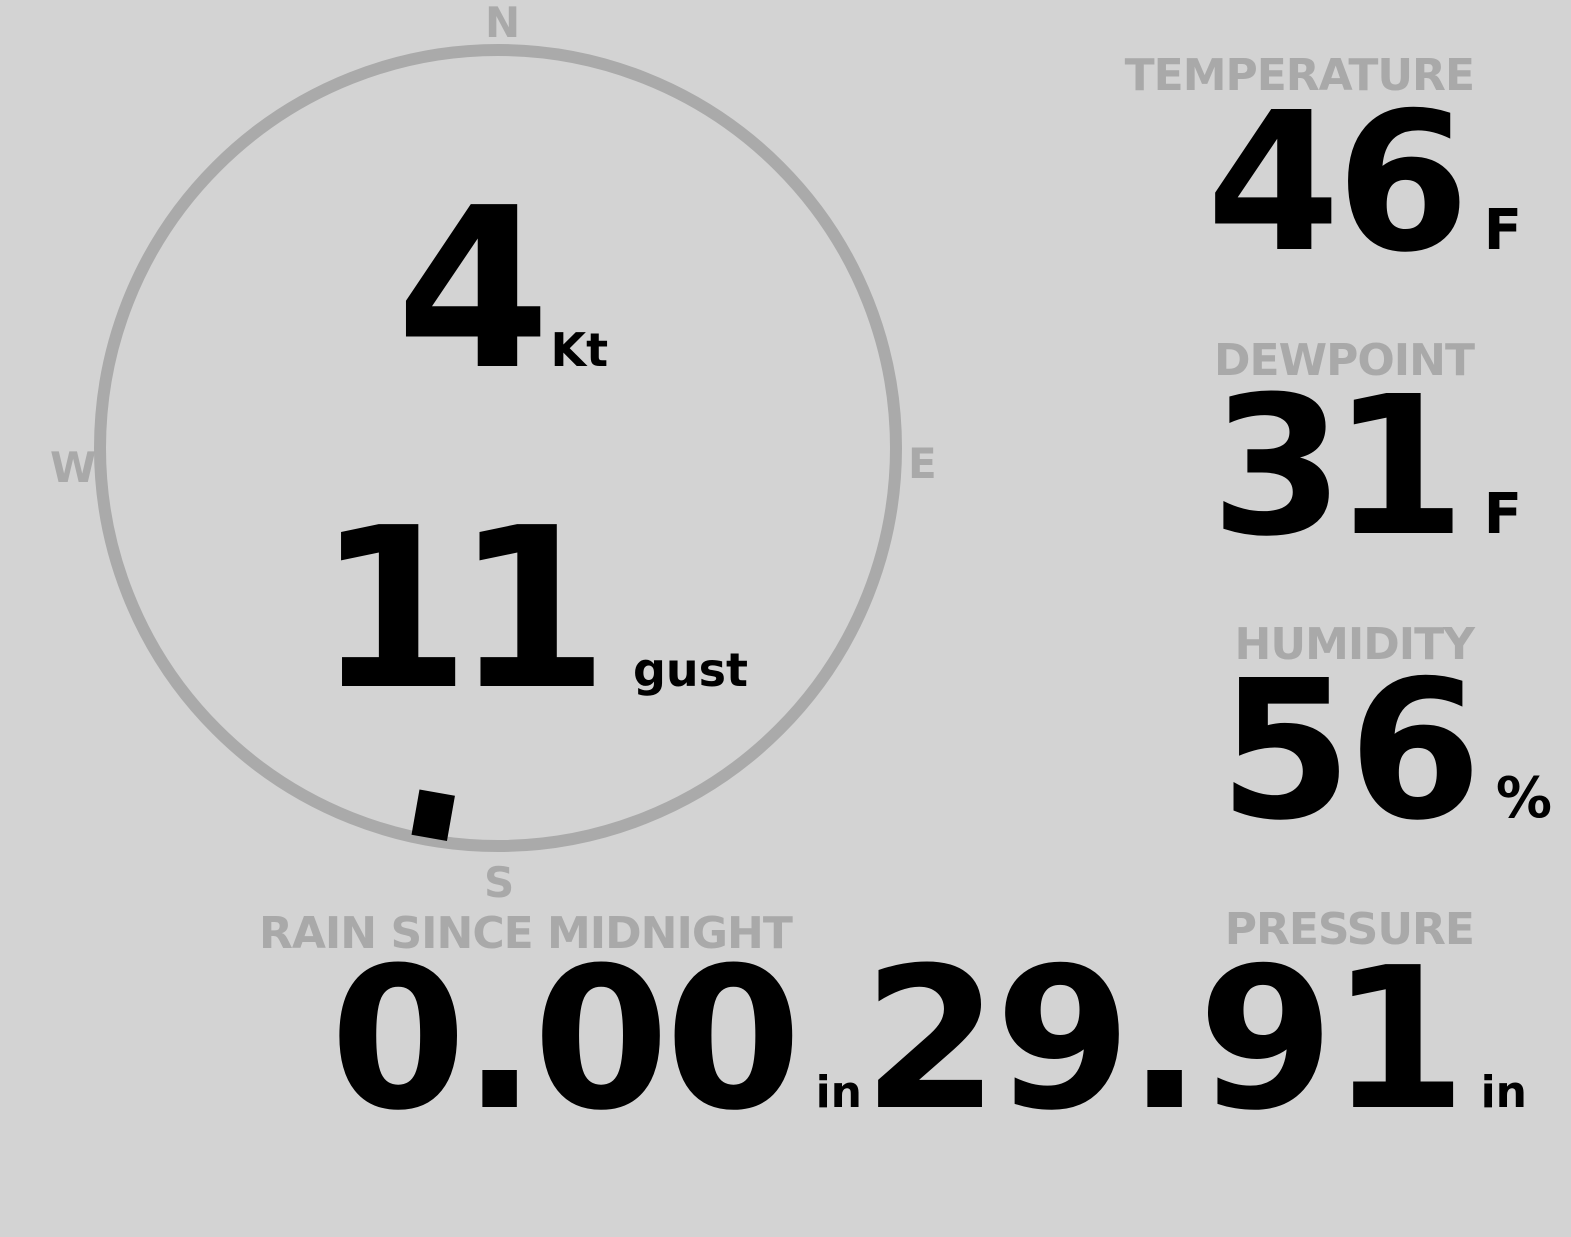 The height and width of the screenshot is (1237, 1571). What do you see at coordinates (1344, 360) in the screenshot?
I see `dewpoint-label: DEWPOINT` at bounding box center [1344, 360].